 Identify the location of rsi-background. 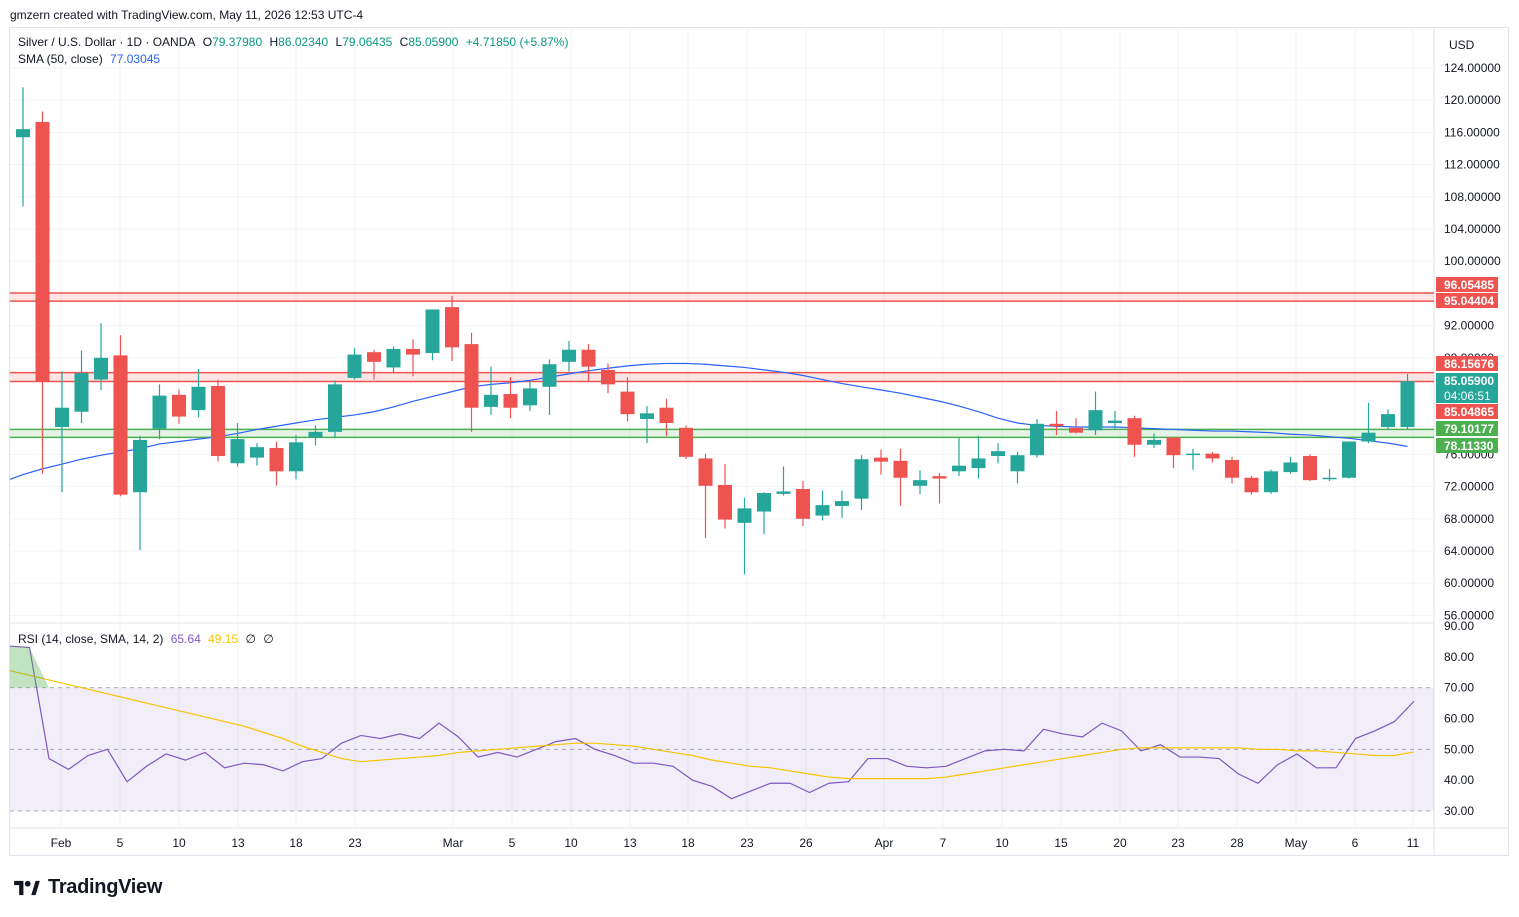
(722, 749).